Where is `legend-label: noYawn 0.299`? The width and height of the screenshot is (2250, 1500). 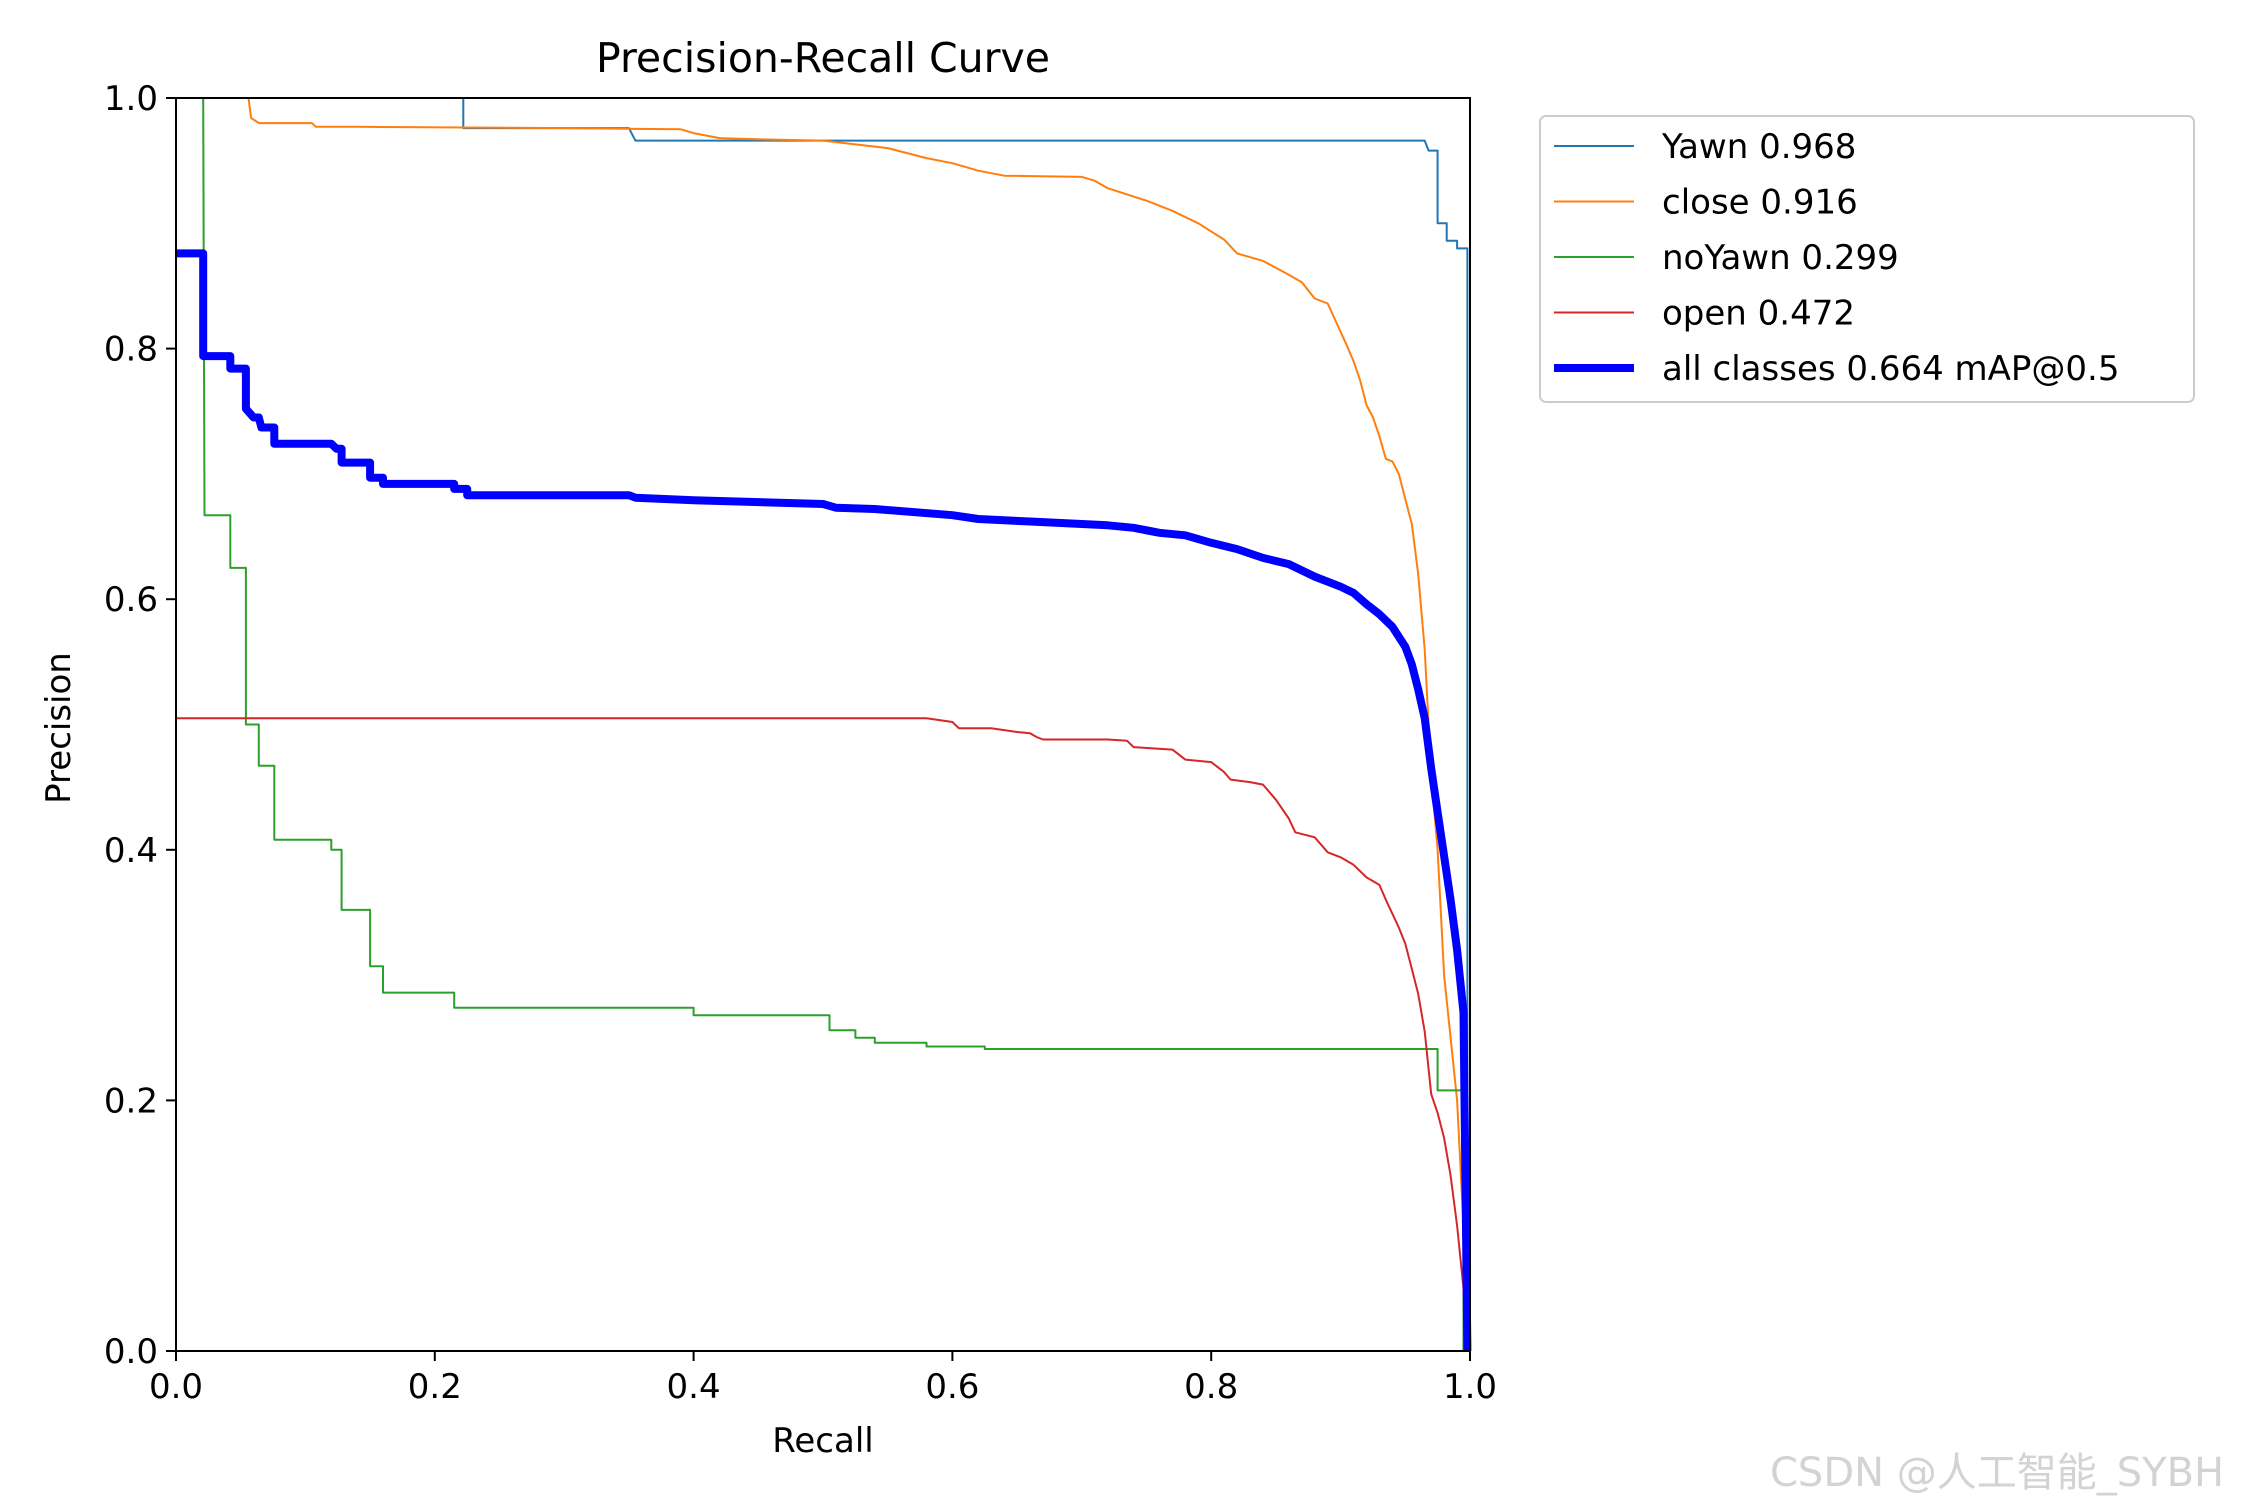 legend-label: noYawn 0.299 is located at coordinates (1780, 258).